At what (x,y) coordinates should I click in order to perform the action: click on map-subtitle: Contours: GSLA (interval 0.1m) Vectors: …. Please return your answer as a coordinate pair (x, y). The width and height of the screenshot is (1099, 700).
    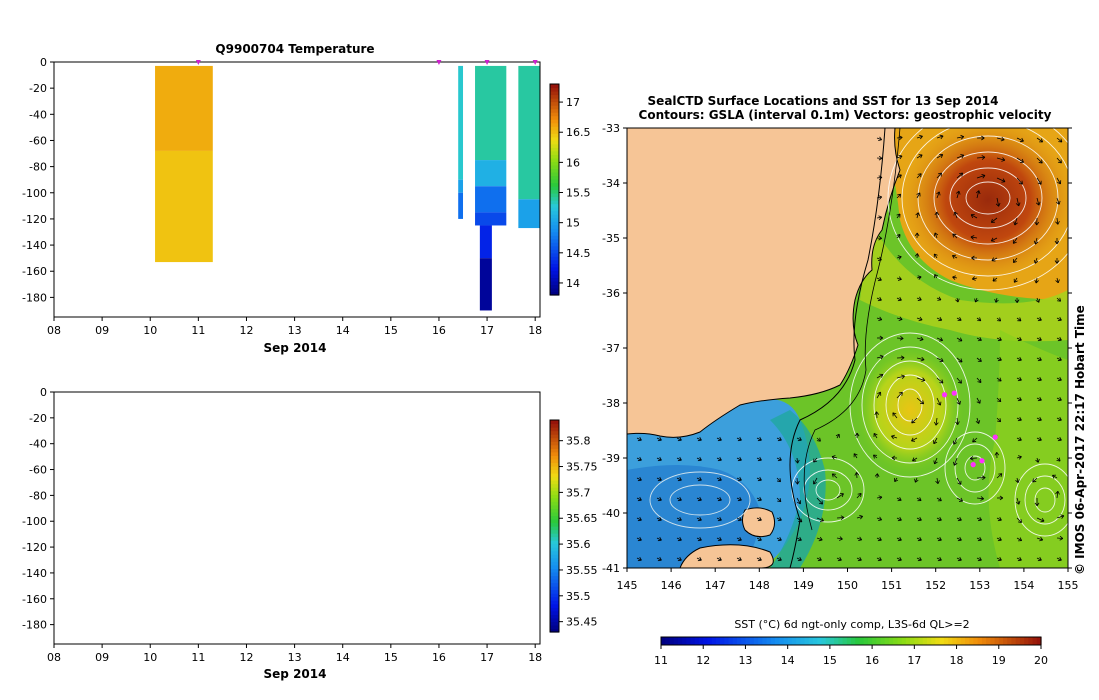
    Looking at the image, I should click on (845, 115).